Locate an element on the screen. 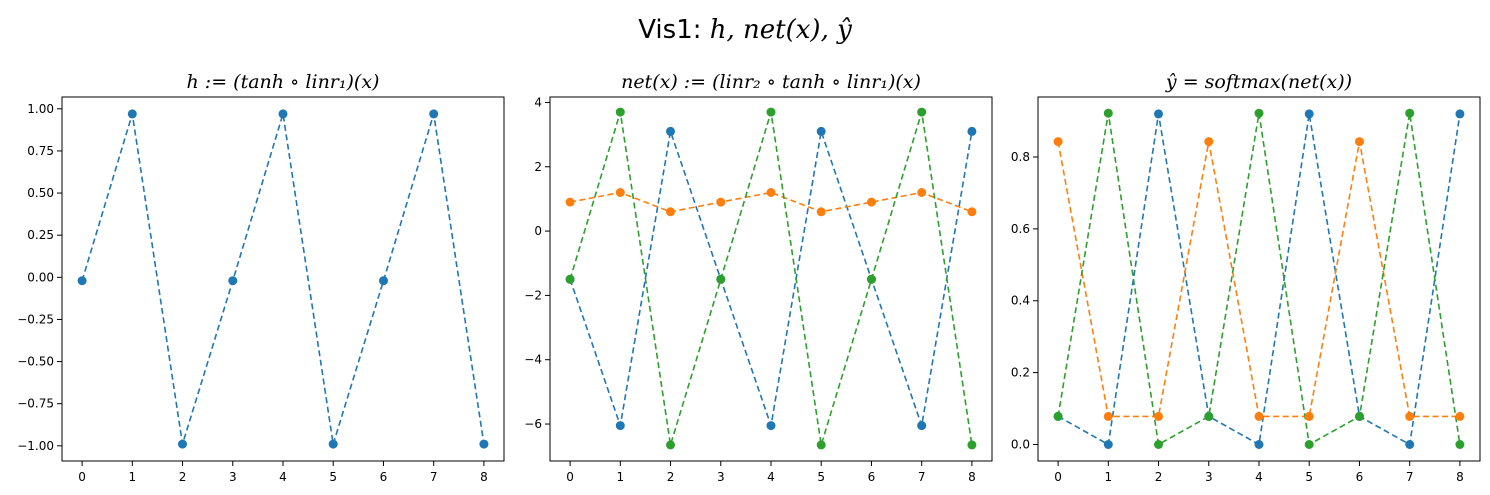  y-tick-label: 2 is located at coordinates (538, 167).